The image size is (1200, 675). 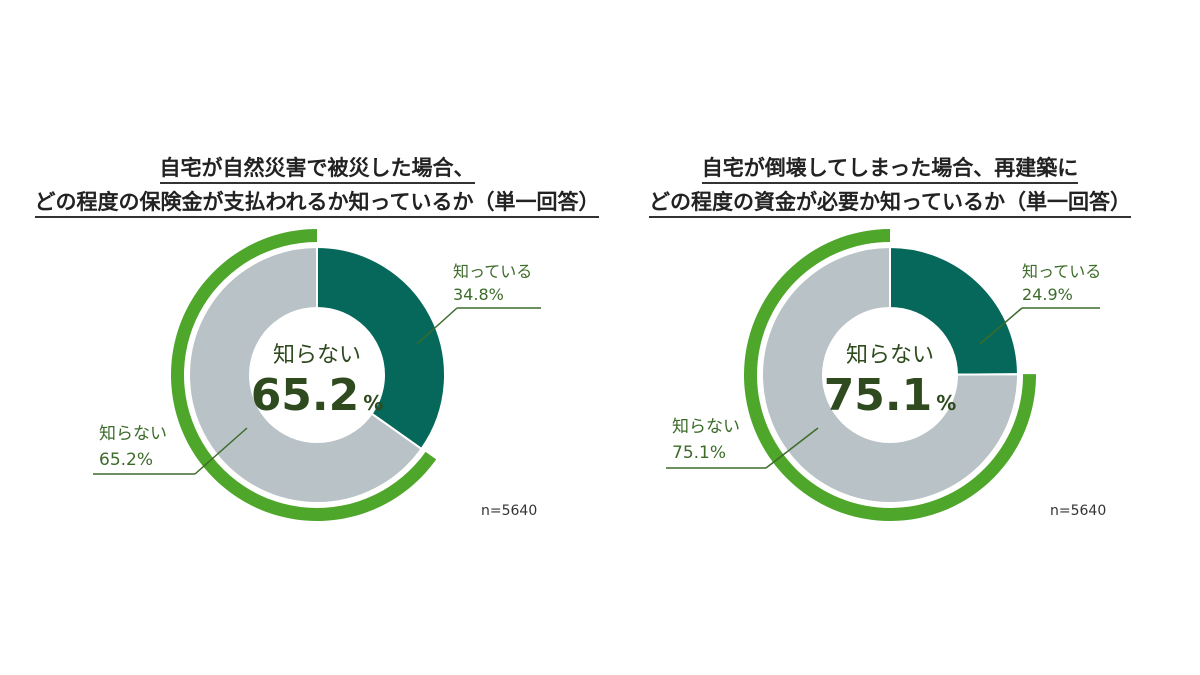 I want to click on chart-title-line1: 自宅が自然災害で被災した場合、, so click(x=317, y=169).